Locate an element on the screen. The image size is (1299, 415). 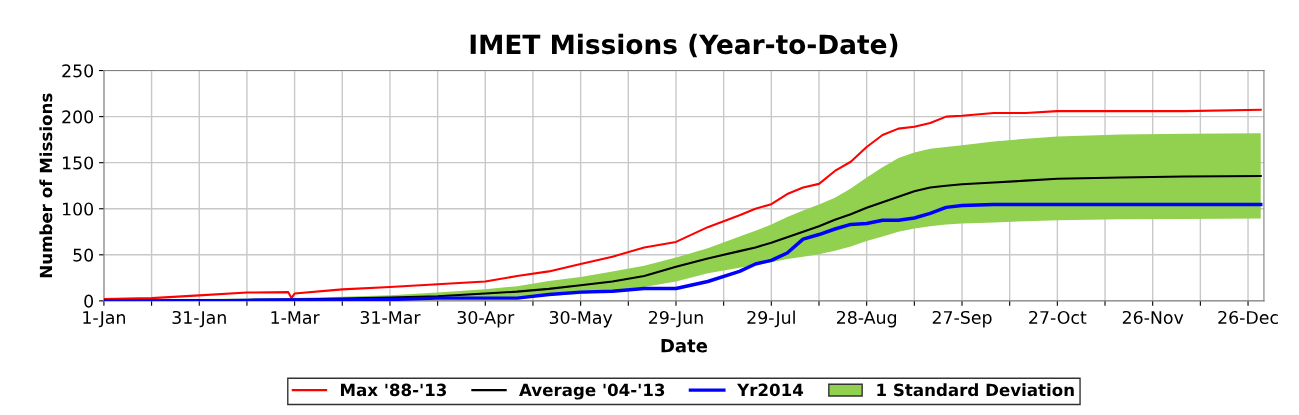
x-tick-label: 27-Sep is located at coordinates (962, 319).